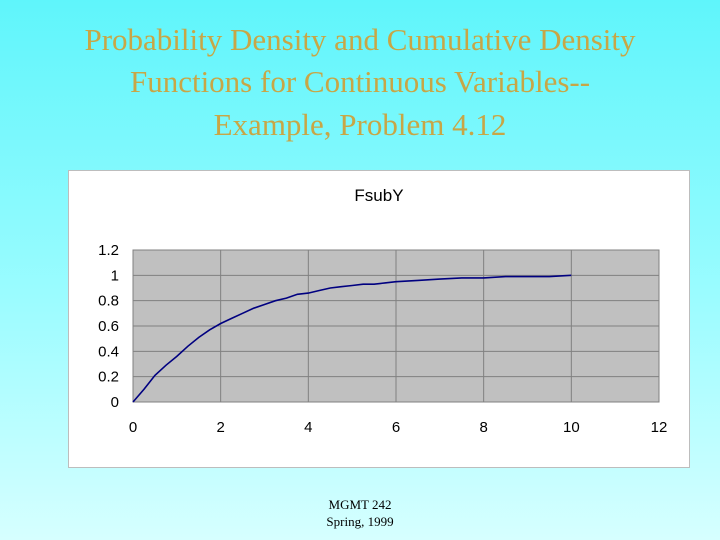  I want to click on x-tick-label: 6, so click(396, 427).